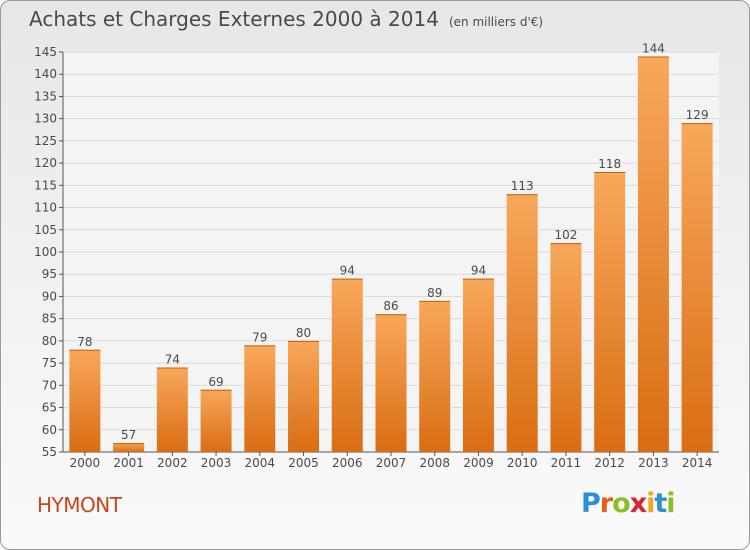  Describe the element at coordinates (496, 22) in the screenshot. I see `chart-subtitle: (en milliers d'€)` at that location.